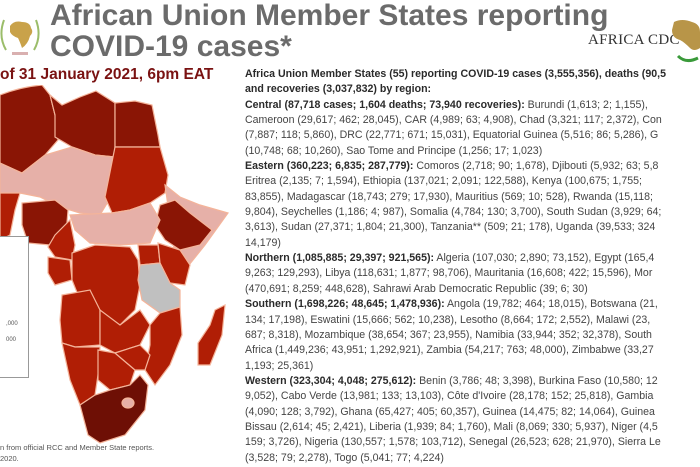 The width and height of the screenshot is (700, 467). Describe the element at coordinates (20, 37) in the screenshot. I see `african-union-logo` at that location.